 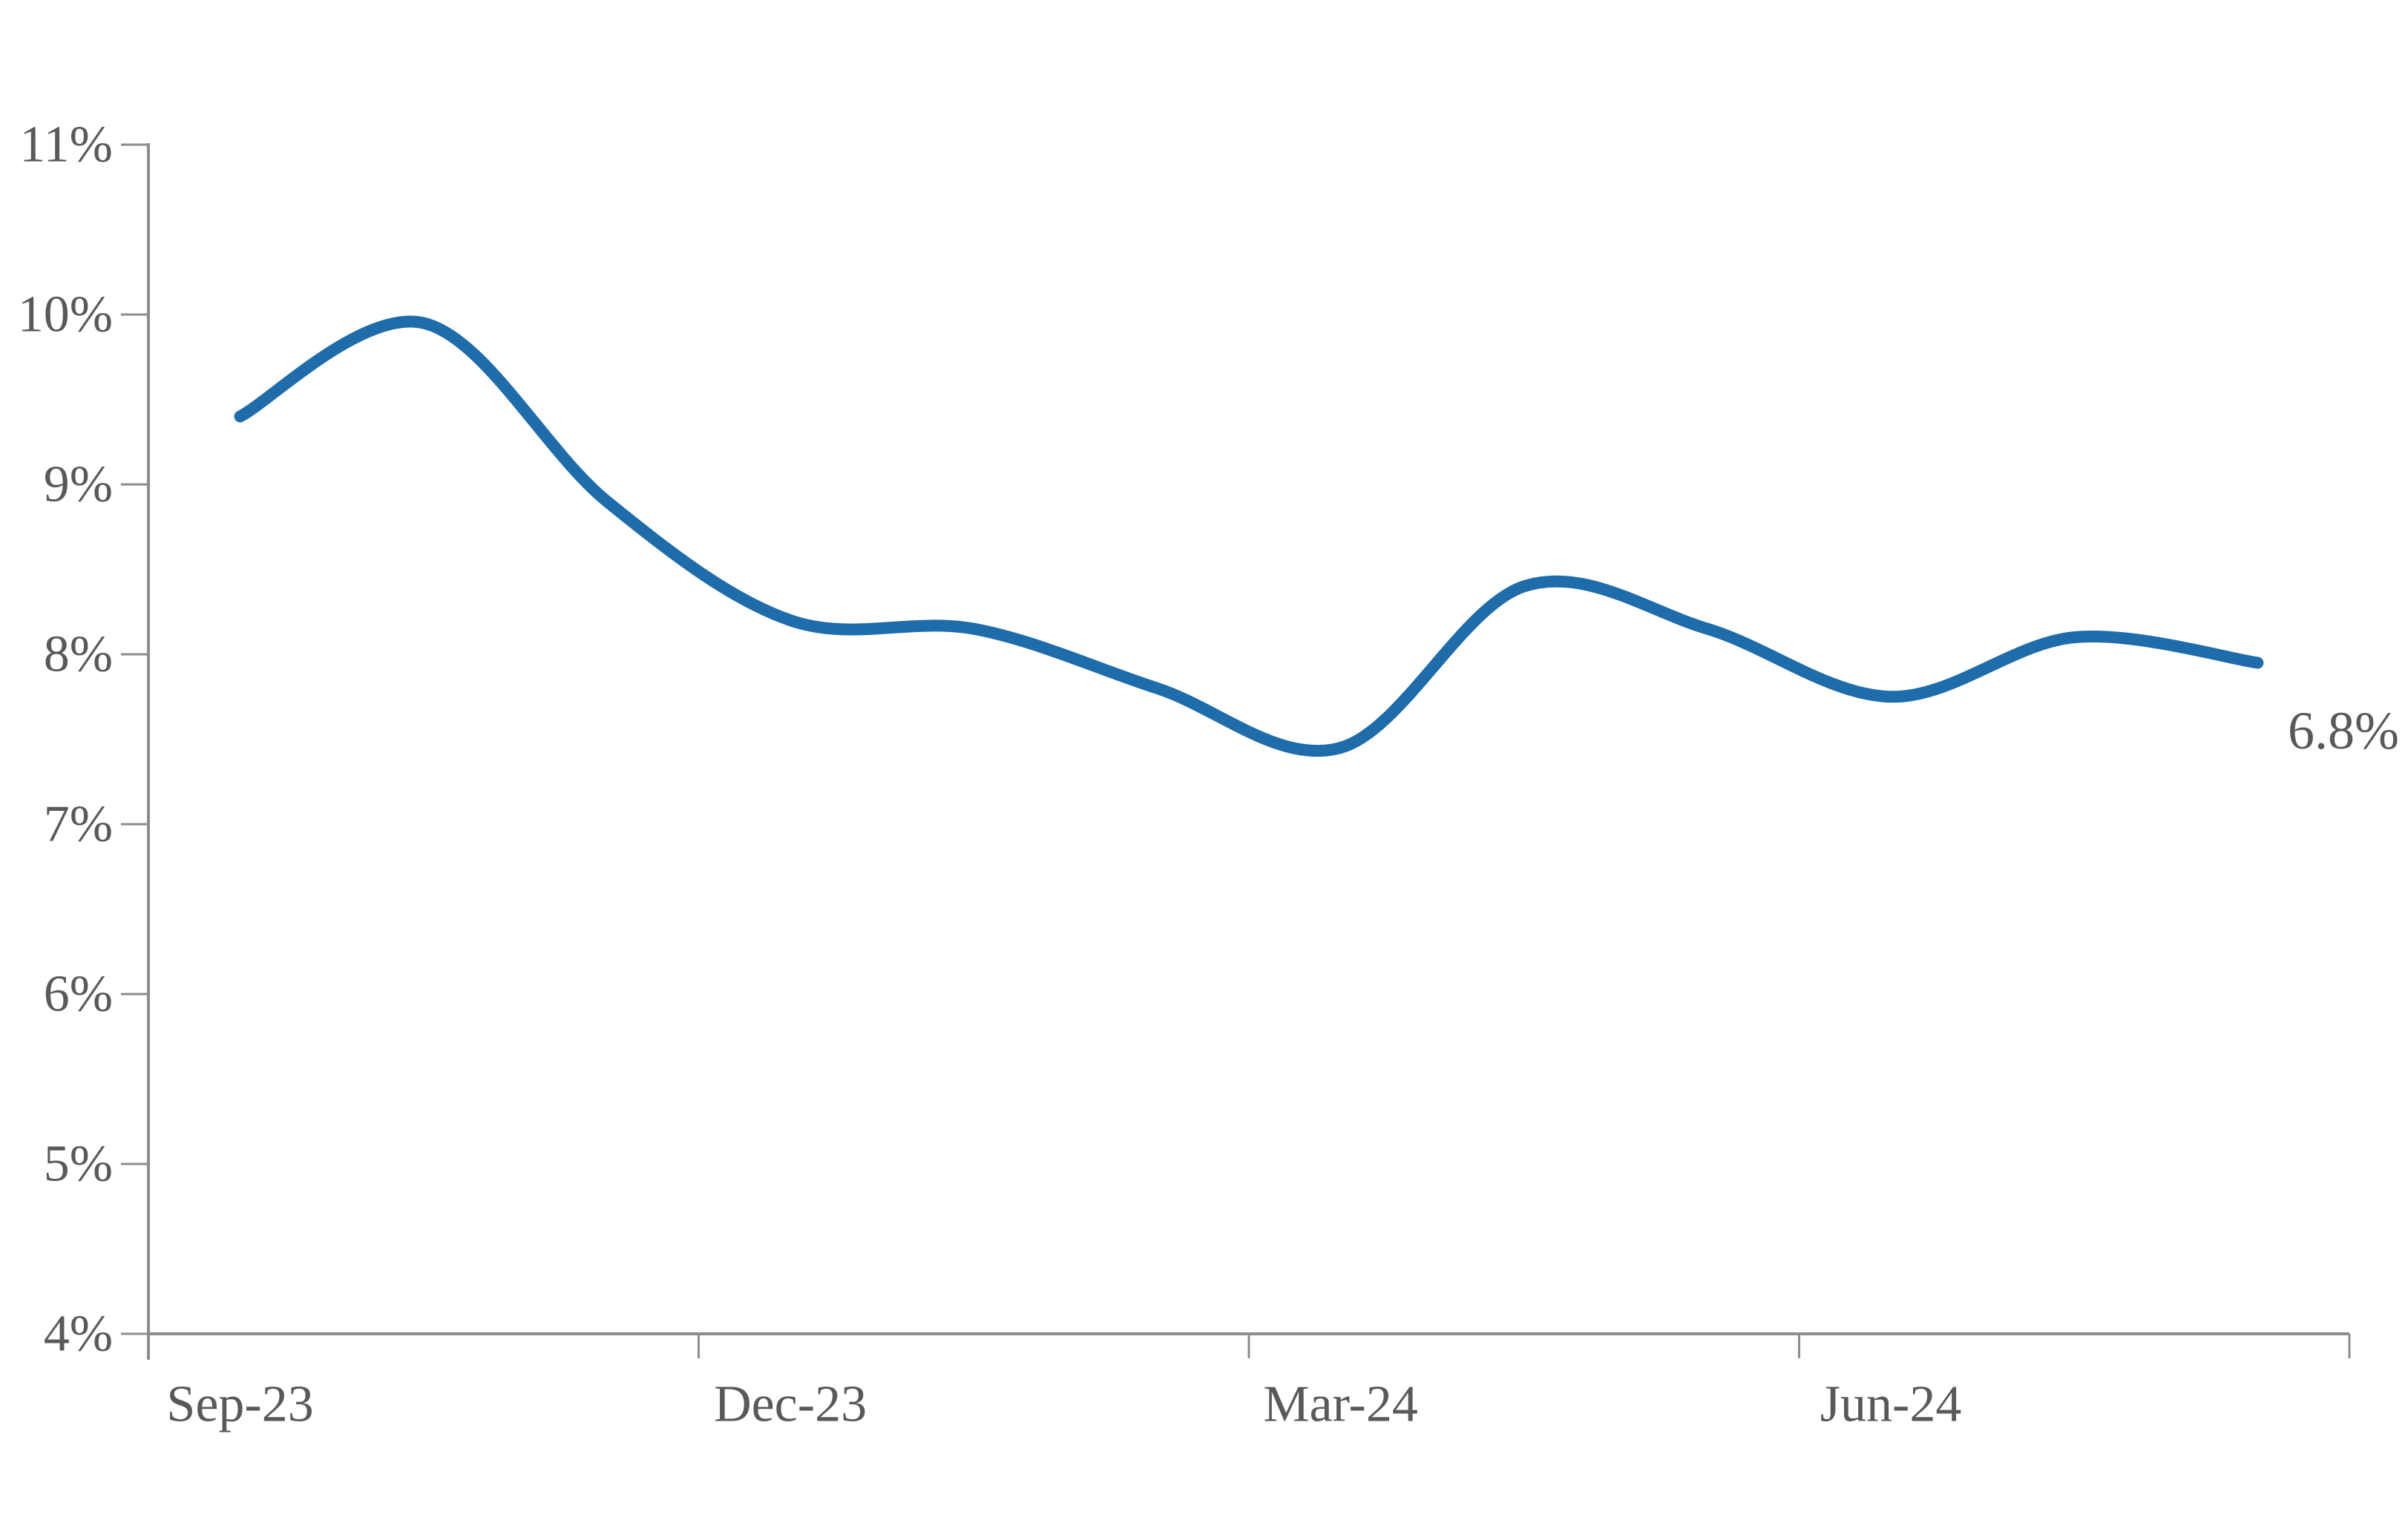 What do you see at coordinates (1340, 1404) in the screenshot?
I see `x-axis-label: Mar-24` at bounding box center [1340, 1404].